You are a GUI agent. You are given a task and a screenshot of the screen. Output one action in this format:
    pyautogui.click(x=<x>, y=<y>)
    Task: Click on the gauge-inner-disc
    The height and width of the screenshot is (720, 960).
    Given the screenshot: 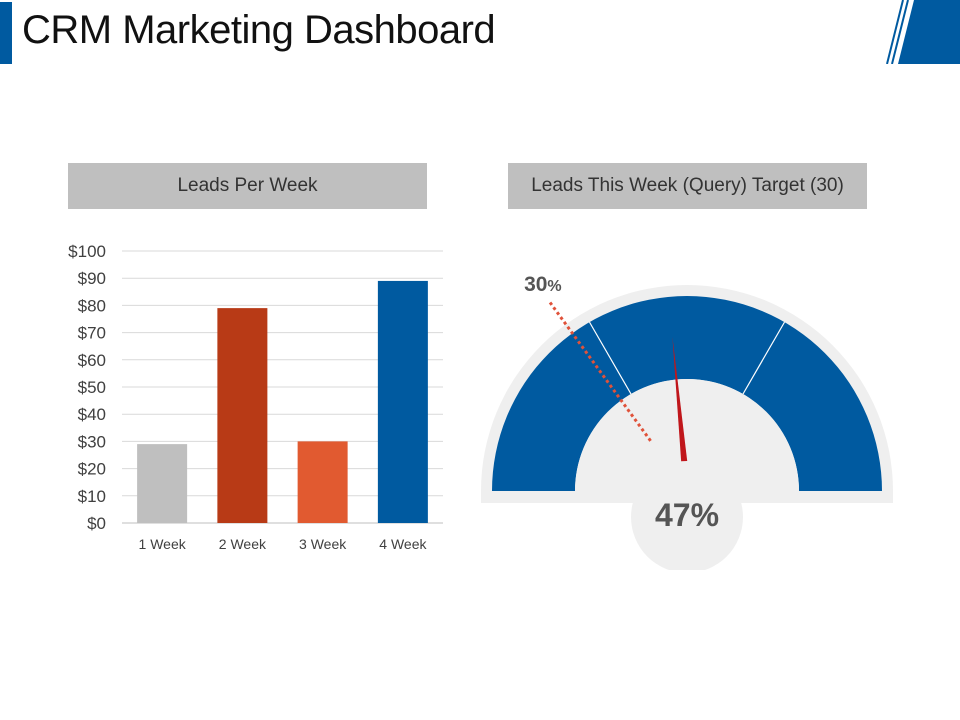 What is the action you would take?
    pyautogui.click(x=687, y=435)
    